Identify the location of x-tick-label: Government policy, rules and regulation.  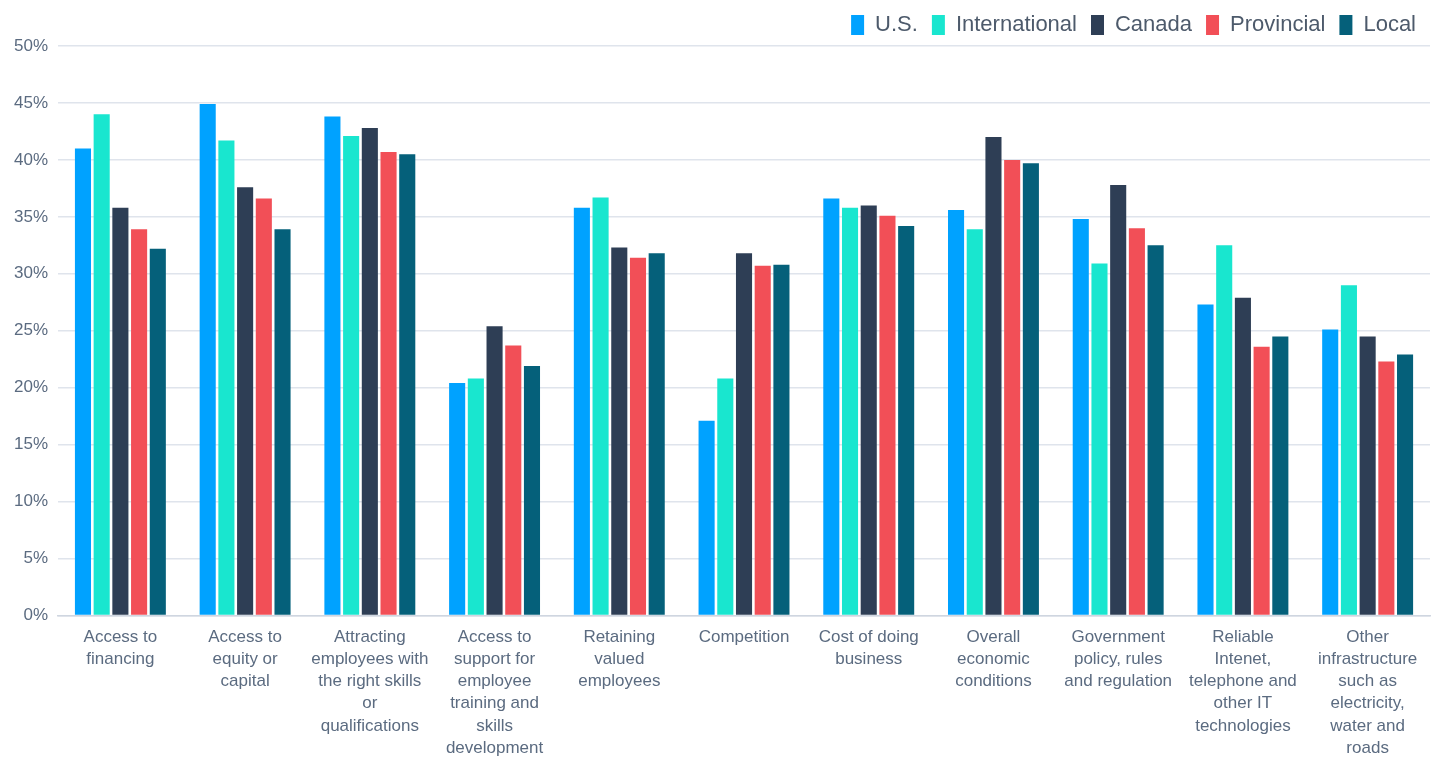
(1118, 659).